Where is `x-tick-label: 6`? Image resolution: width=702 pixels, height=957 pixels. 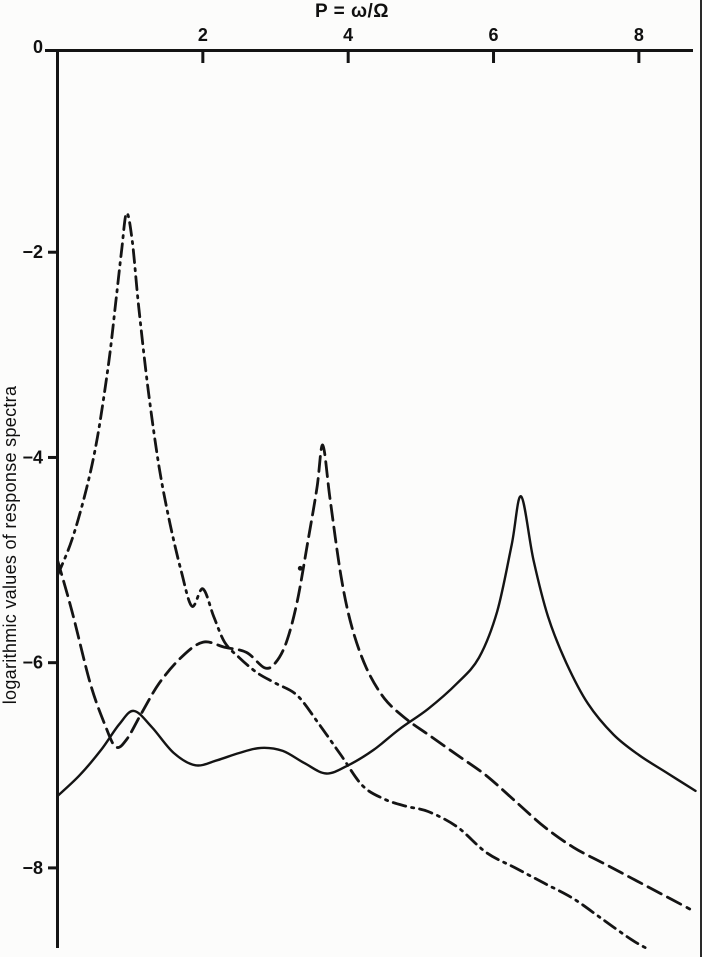
x-tick-label: 6 is located at coordinates (494, 35).